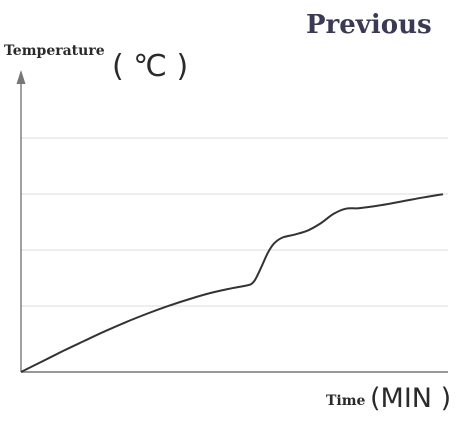  I want to click on x-axis-unit: (MIN ), so click(410, 398).